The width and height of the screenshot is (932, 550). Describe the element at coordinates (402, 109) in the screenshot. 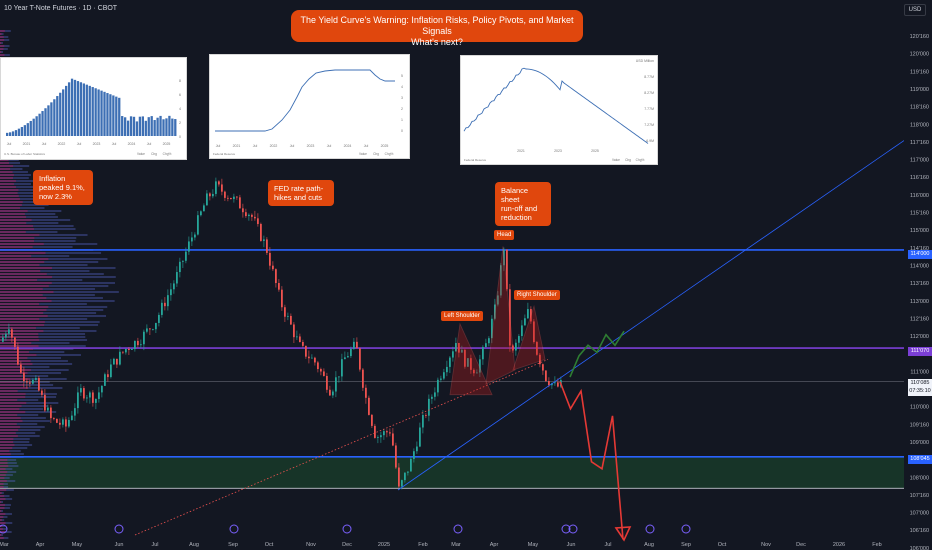

I see `fed-y-label: 2` at that location.